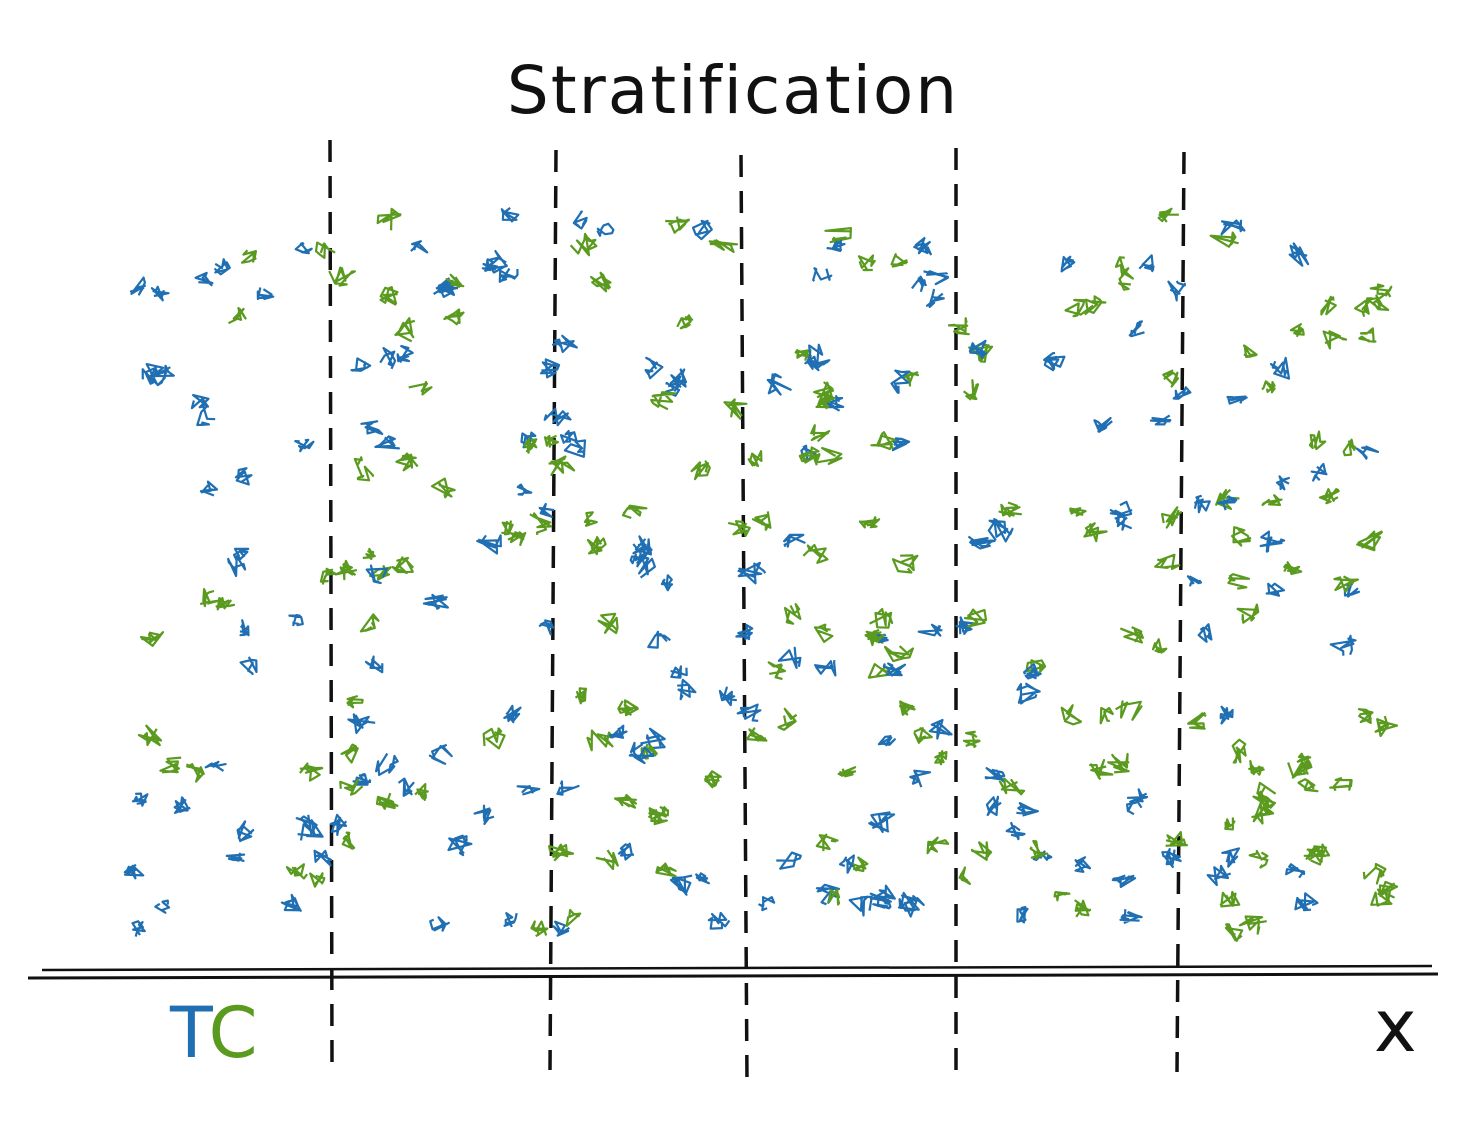  I want to click on x-axis-line, so click(733, 976).